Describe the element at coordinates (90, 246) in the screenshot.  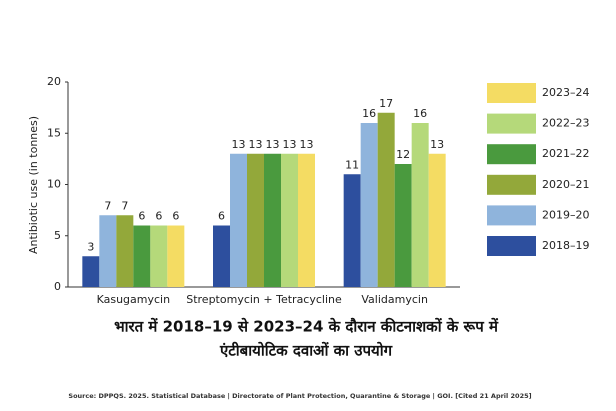
I see `data-label: 3` at that location.